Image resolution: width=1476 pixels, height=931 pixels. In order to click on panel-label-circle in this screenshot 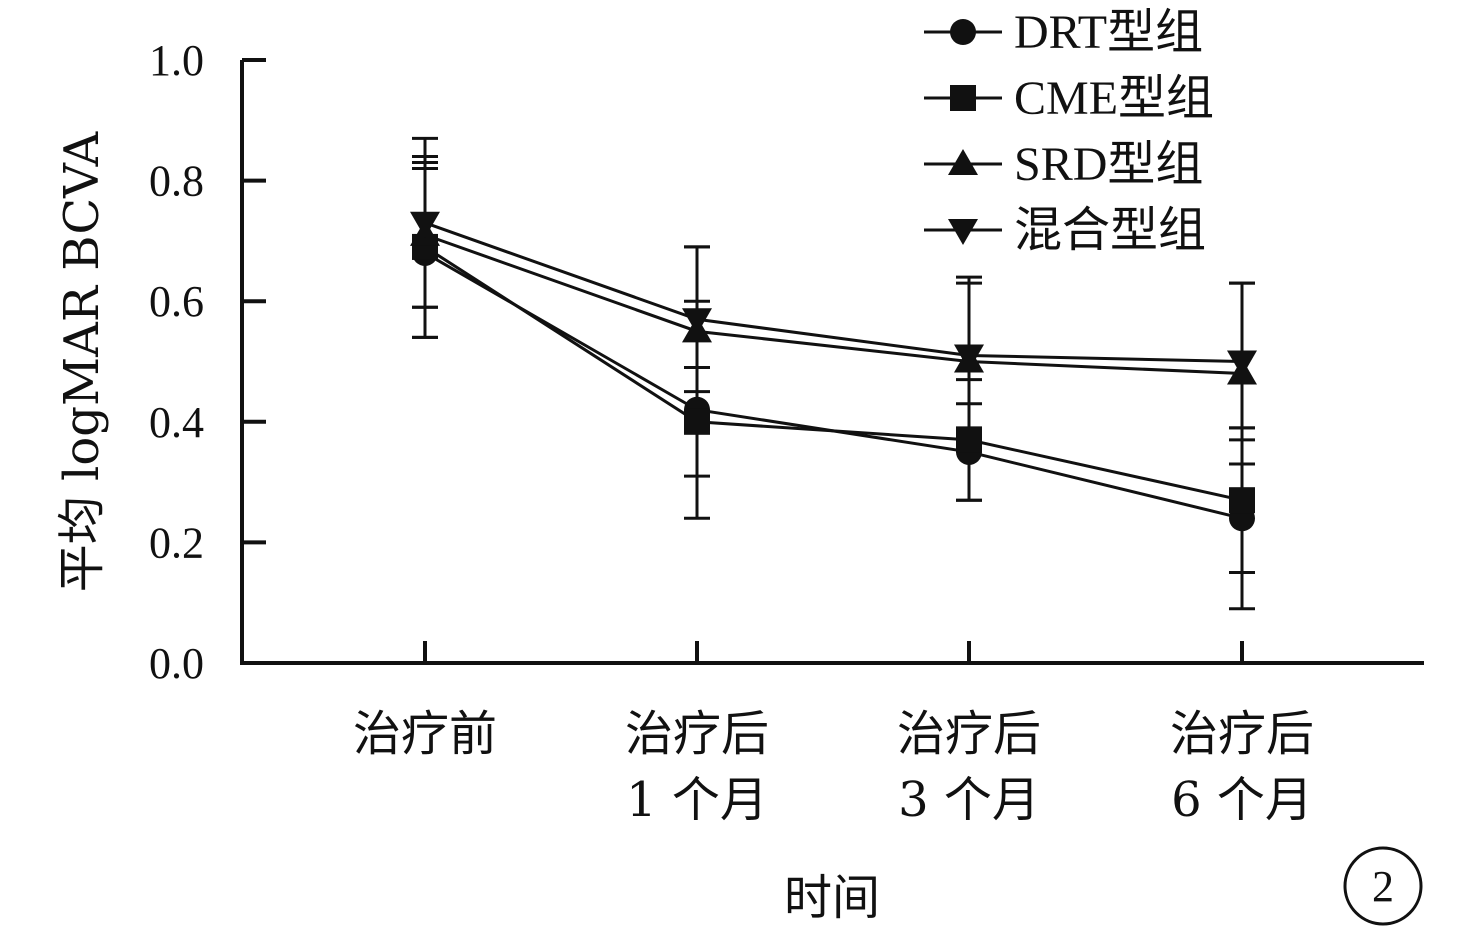, I will do `click(1383, 886)`.